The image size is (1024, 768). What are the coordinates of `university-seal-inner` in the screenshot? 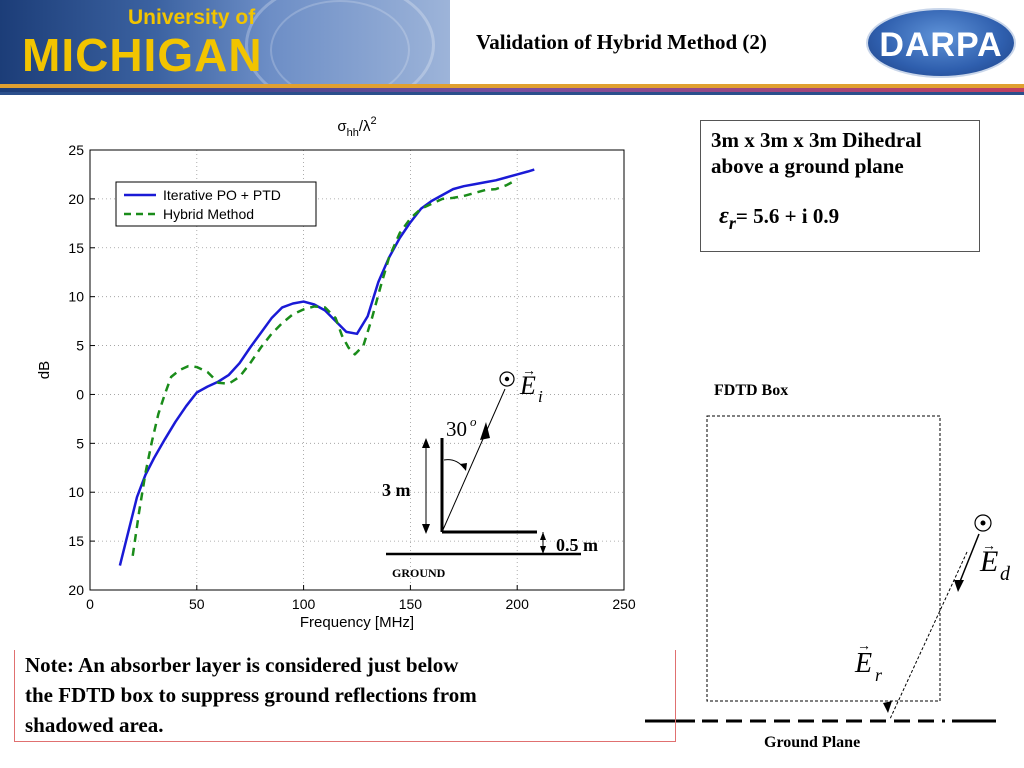 It's located at (340, 42).